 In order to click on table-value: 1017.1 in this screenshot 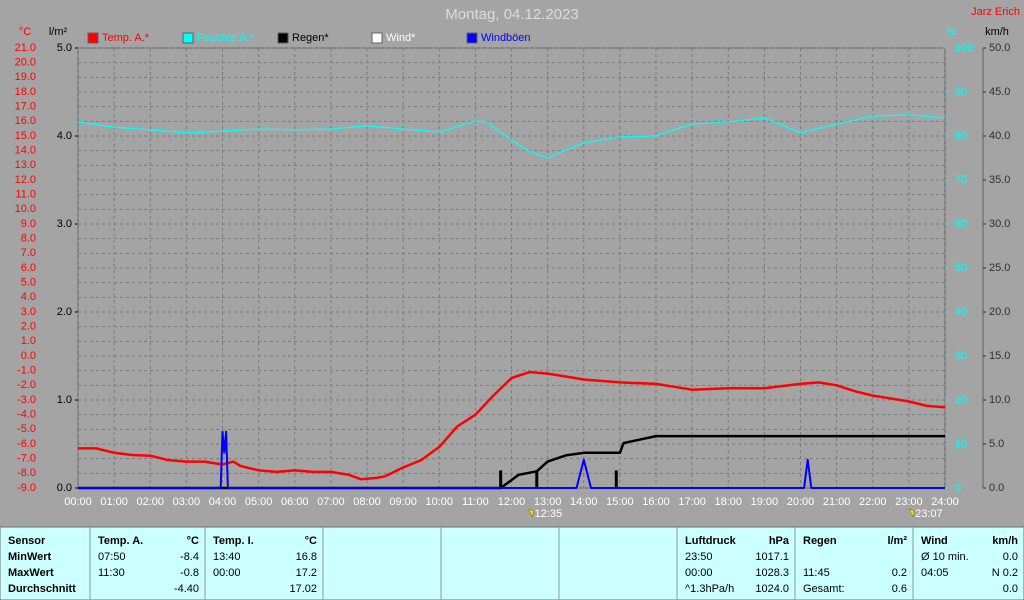, I will do `click(772, 557)`.